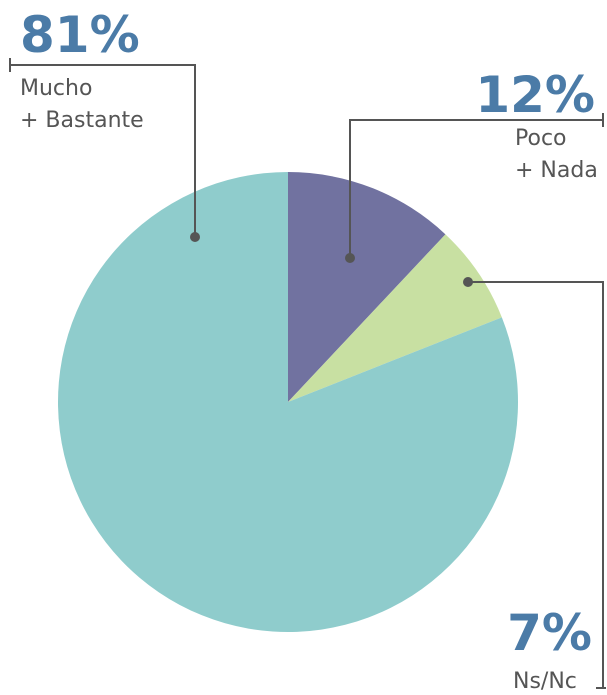 Image resolution: width=607 pixels, height=695 pixels. Describe the element at coordinates (556, 170) in the screenshot. I see `category-line: + Nada` at that location.